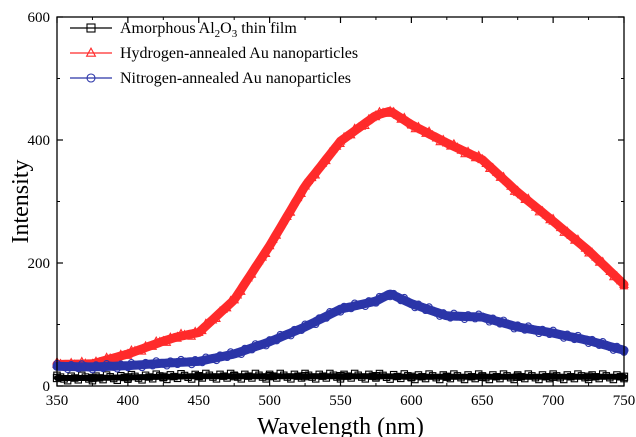  I want to click on x-tick-label: 500, so click(269, 401).